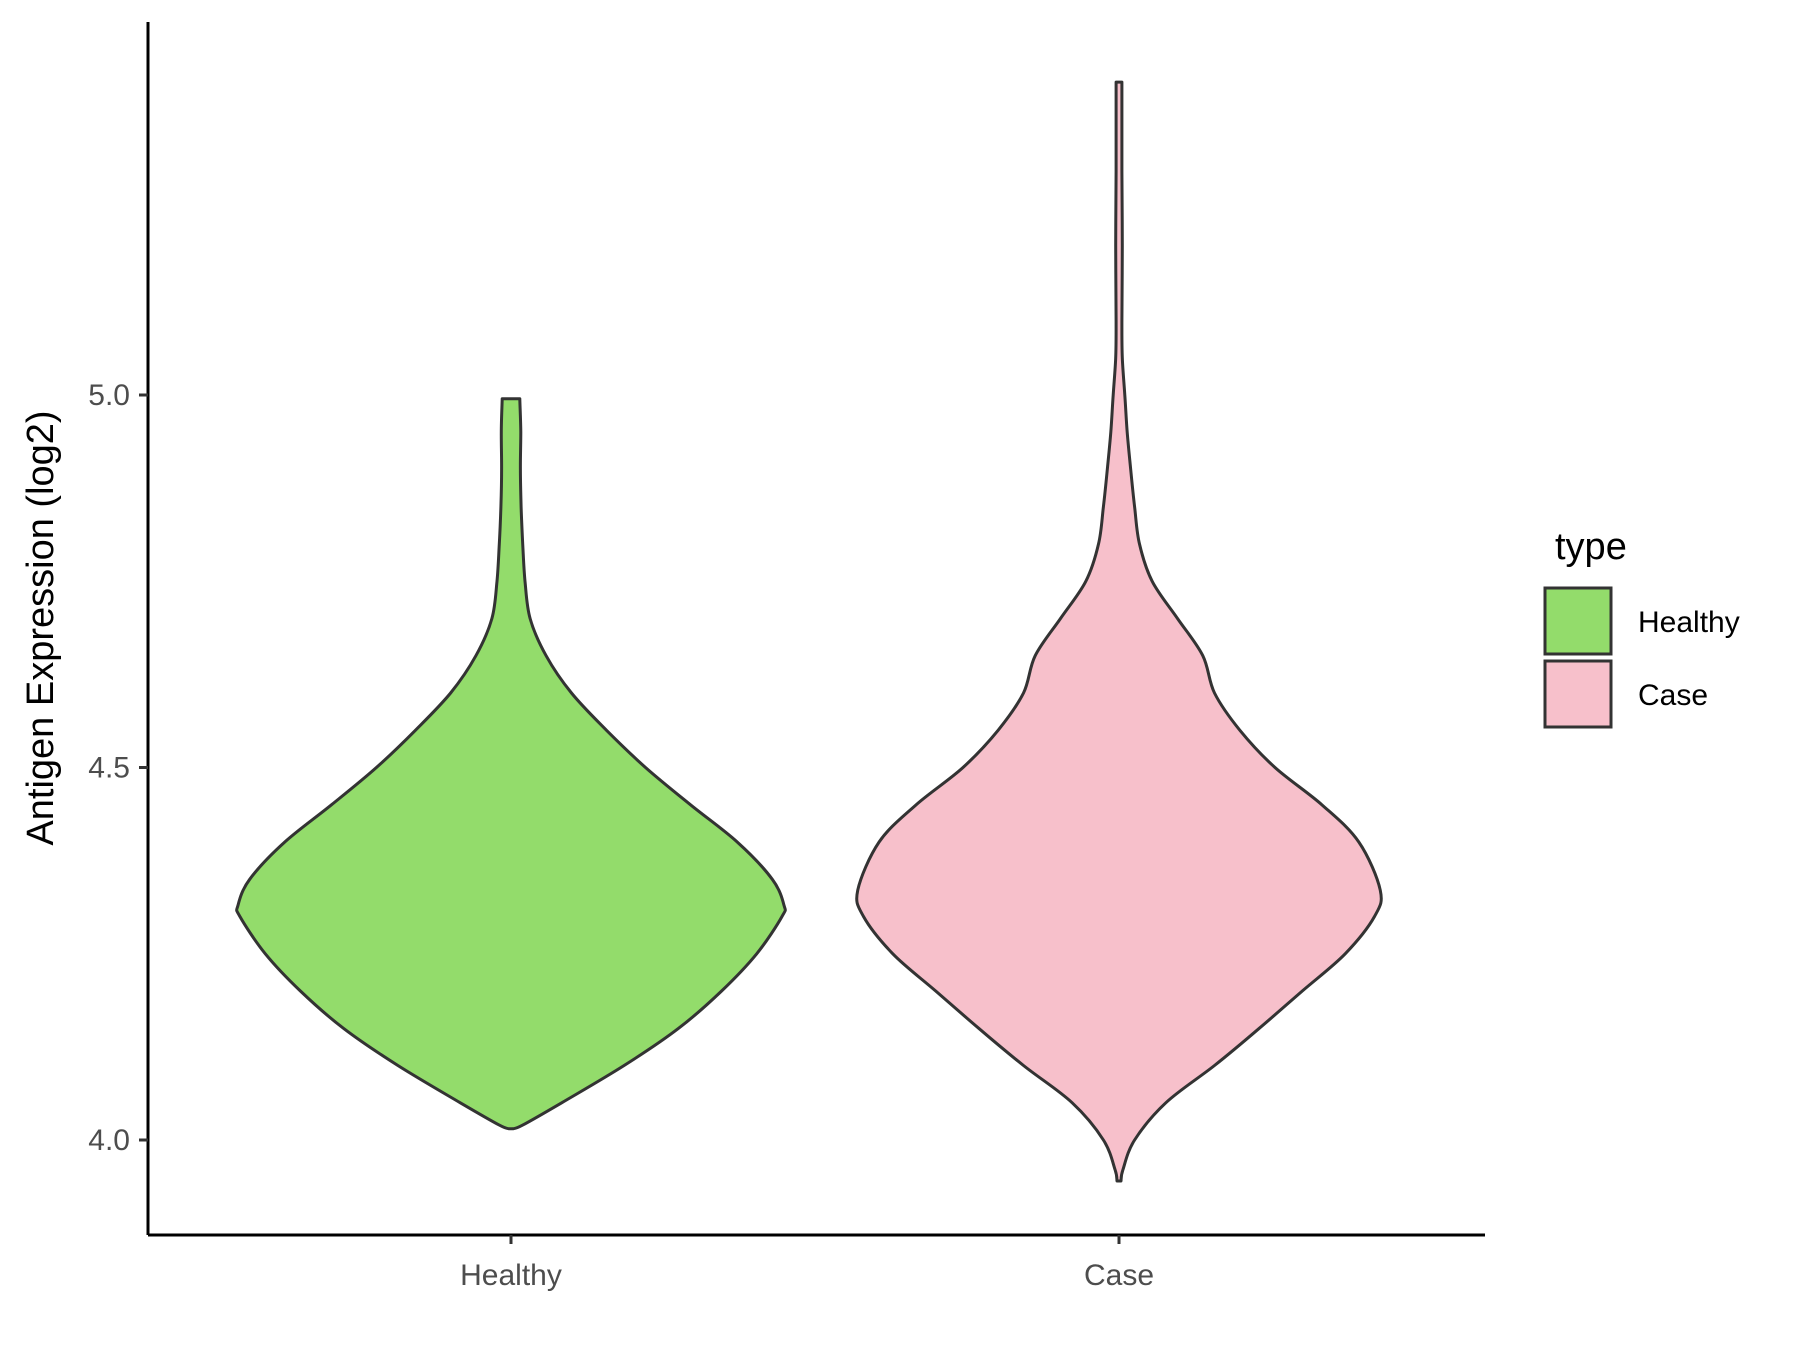  I want to click on legend-swatch-case, so click(1578, 694).